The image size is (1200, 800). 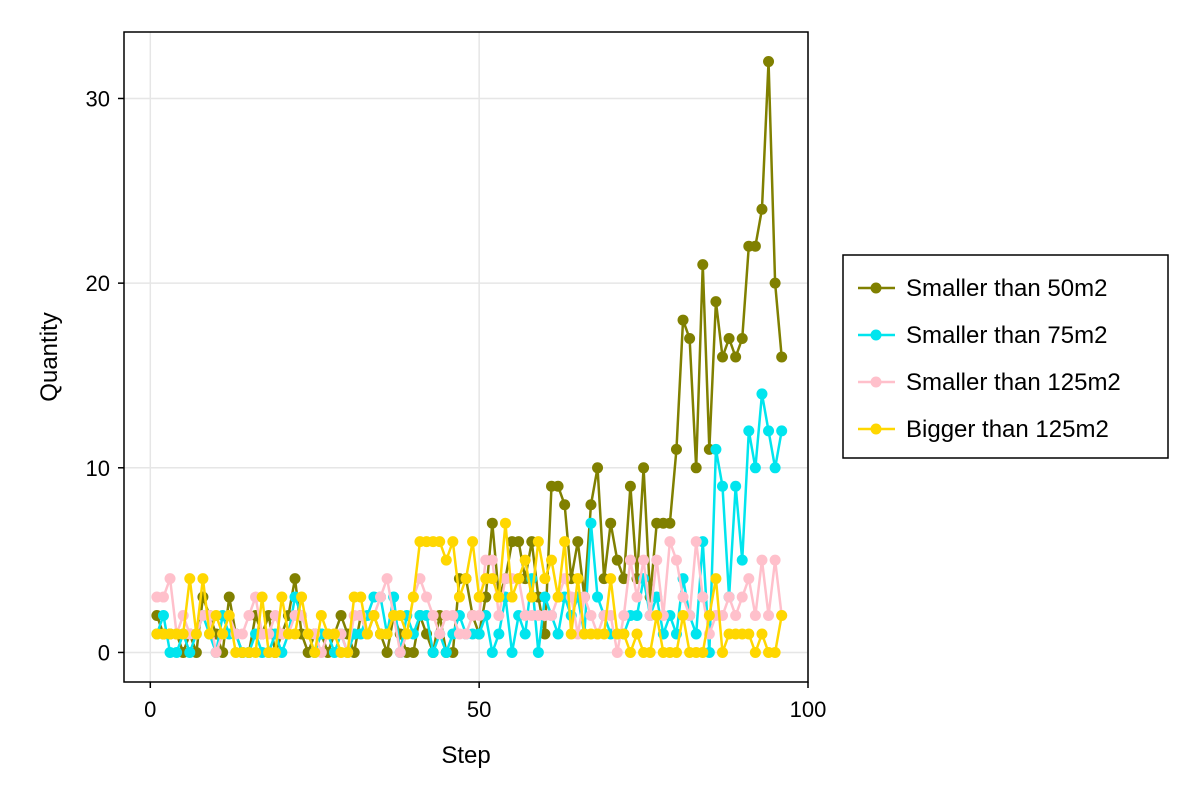 I want to click on legend-item: Smaller than 125m2, so click(x=989, y=382).